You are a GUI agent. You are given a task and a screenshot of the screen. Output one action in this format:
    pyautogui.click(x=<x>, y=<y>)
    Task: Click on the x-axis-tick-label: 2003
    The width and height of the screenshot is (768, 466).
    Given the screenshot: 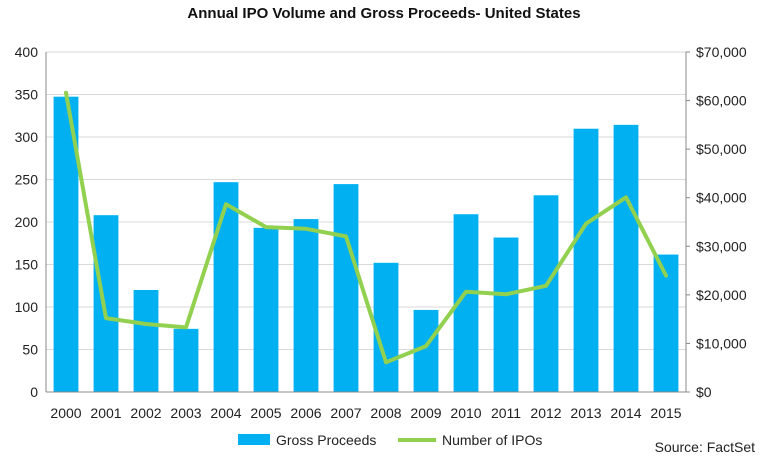 What is the action you would take?
    pyautogui.click(x=185, y=413)
    